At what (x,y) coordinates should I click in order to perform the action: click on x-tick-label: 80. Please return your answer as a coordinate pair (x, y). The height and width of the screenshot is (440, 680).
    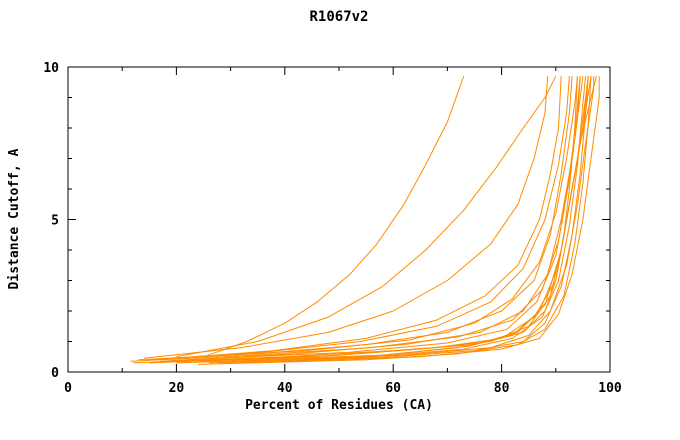
    Looking at the image, I should click on (502, 388).